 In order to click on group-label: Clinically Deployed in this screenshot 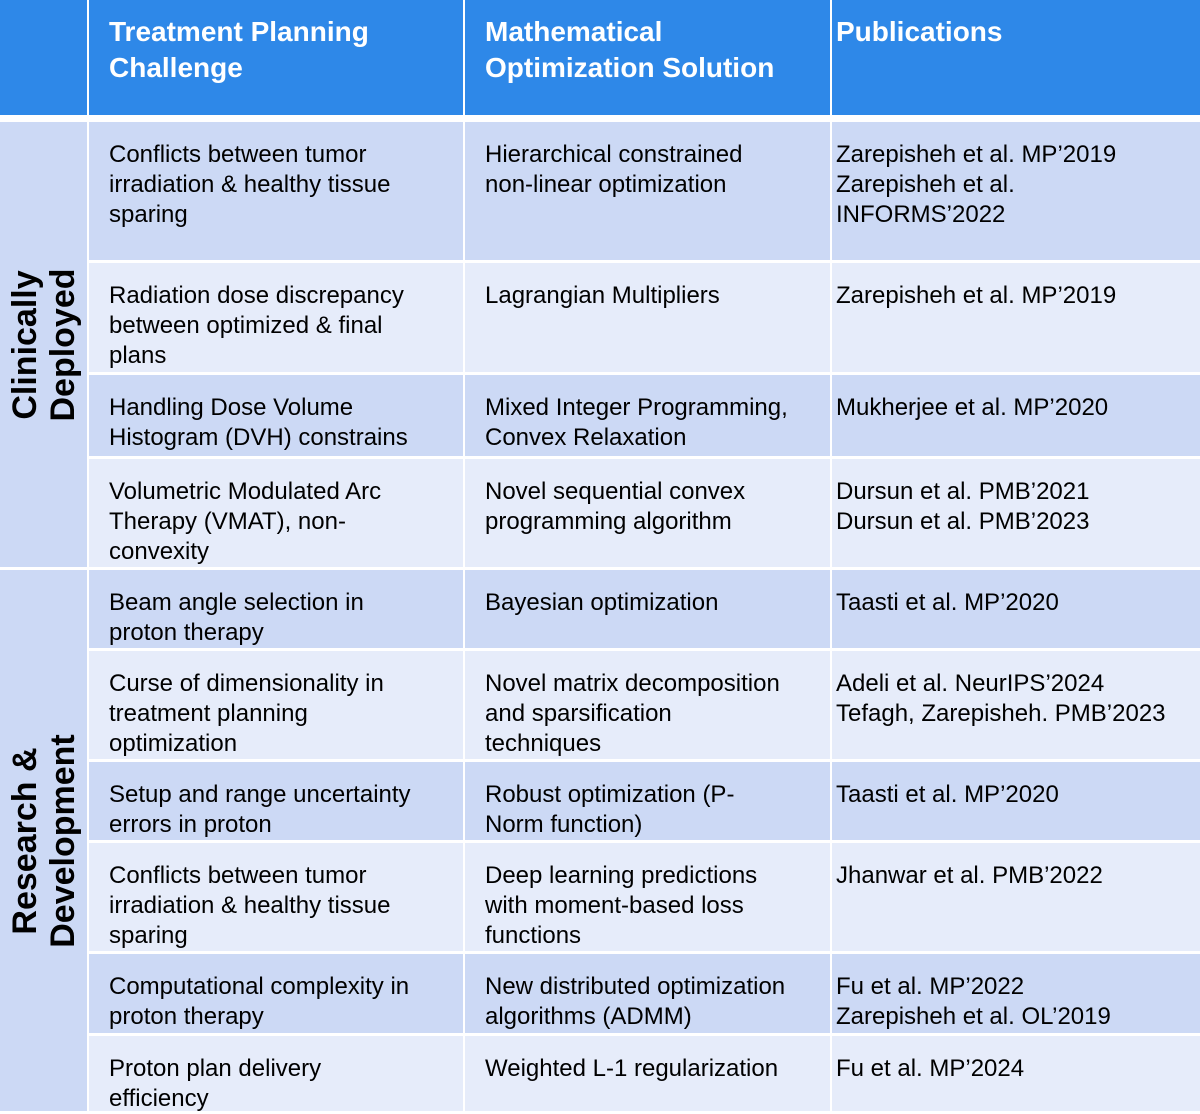, I will do `click(44, 344)`.